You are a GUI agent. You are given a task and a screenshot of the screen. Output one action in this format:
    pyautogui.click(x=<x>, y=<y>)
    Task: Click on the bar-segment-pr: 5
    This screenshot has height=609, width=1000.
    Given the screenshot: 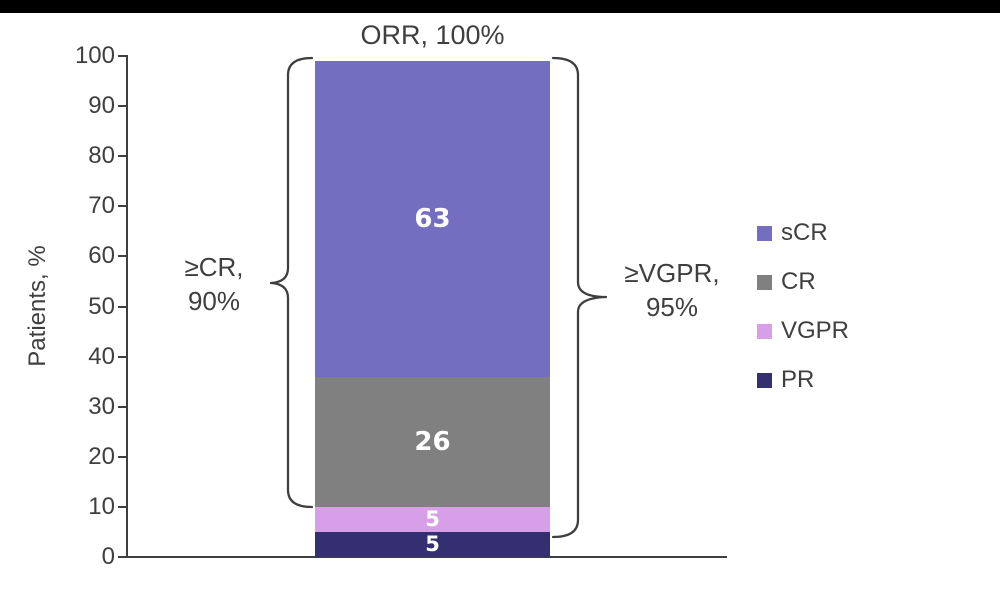 What is the action you would take?
    pyautogui.click(x=432, y=544)
    